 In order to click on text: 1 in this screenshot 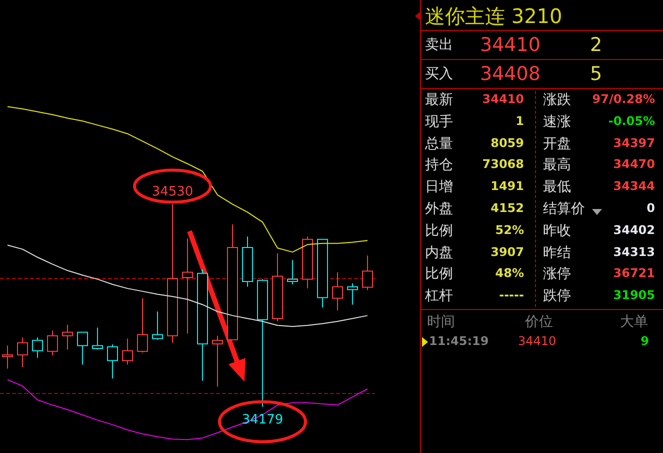, I will do `click(520, 121)`.